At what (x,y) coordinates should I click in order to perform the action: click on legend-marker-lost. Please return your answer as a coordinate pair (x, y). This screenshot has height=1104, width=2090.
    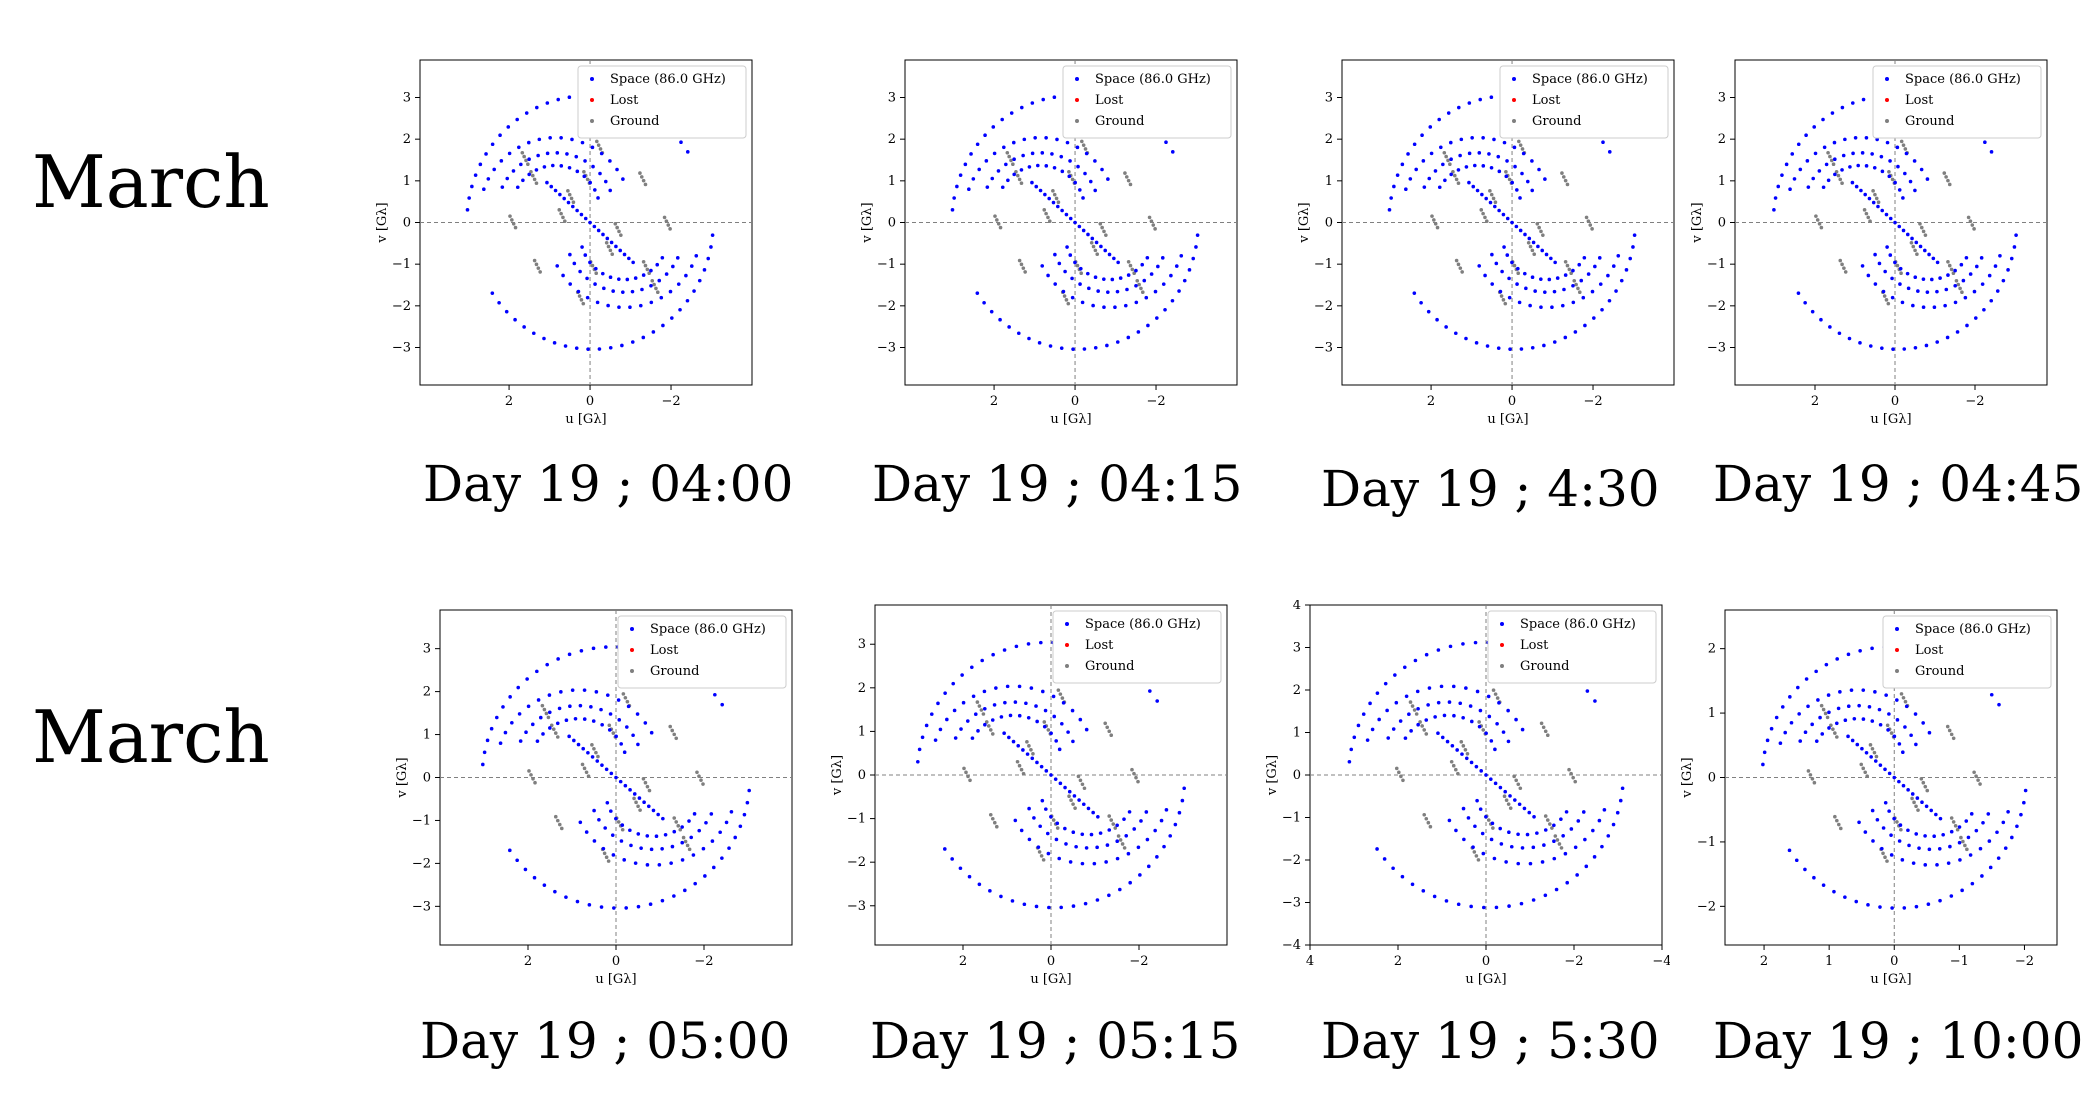
    Looking at the image, I should click on (1067, 645).